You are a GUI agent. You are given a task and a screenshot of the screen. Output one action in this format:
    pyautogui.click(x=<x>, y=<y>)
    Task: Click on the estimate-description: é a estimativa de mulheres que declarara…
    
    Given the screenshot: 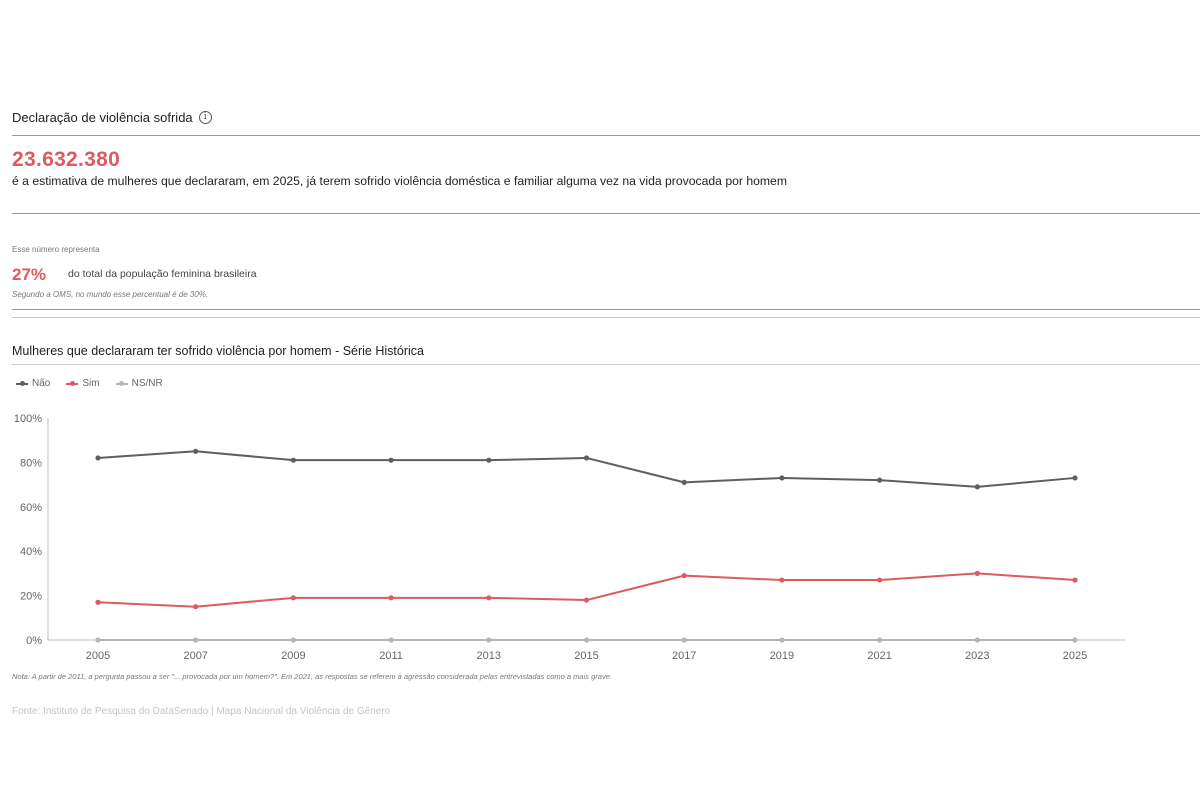 What is the action you would take?
    pyautogui.click(x=399, y=181)
    